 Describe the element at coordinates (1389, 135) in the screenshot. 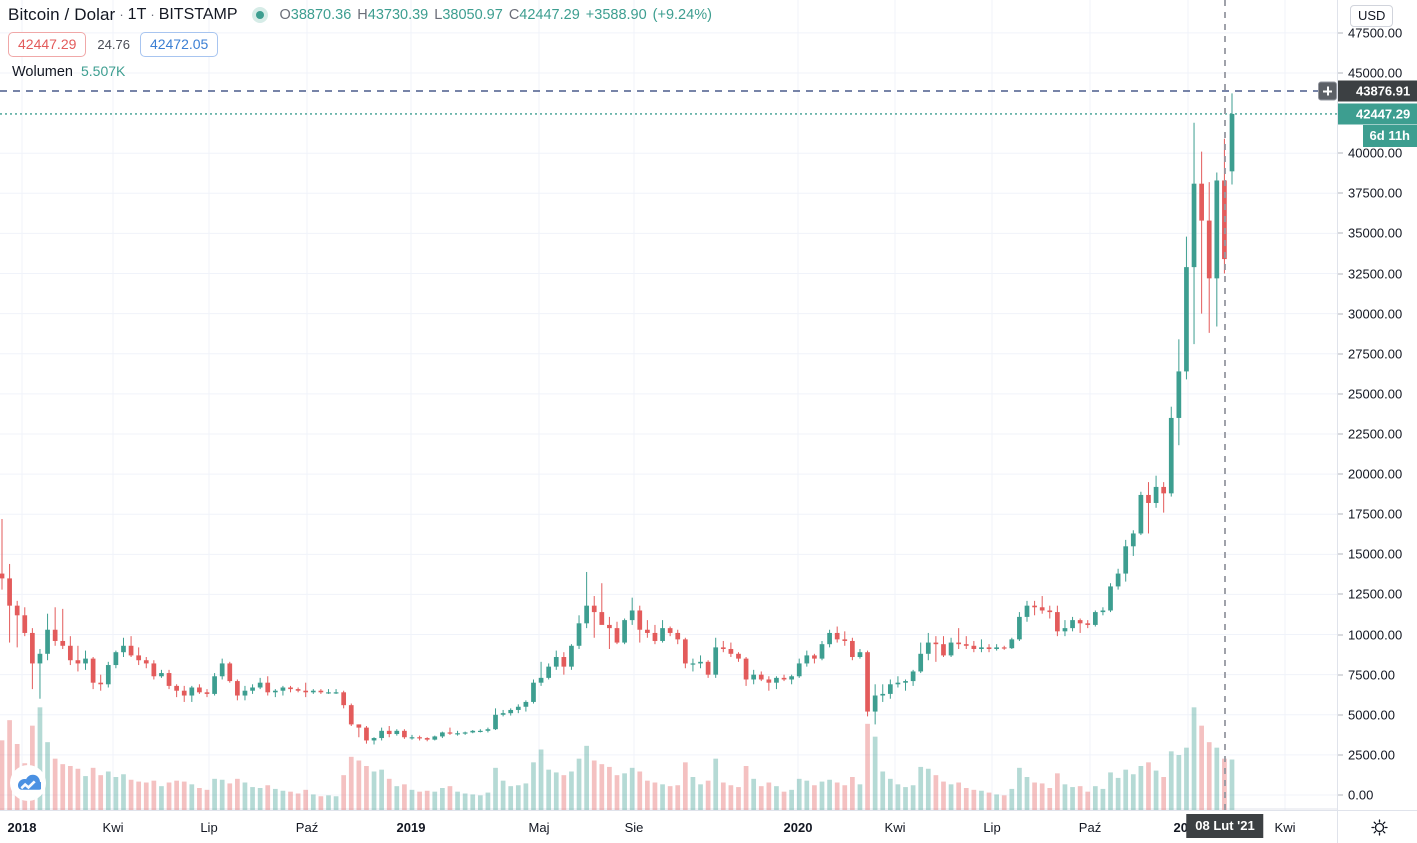

I see `bar-countdown-label: 6d 11h` at that location.